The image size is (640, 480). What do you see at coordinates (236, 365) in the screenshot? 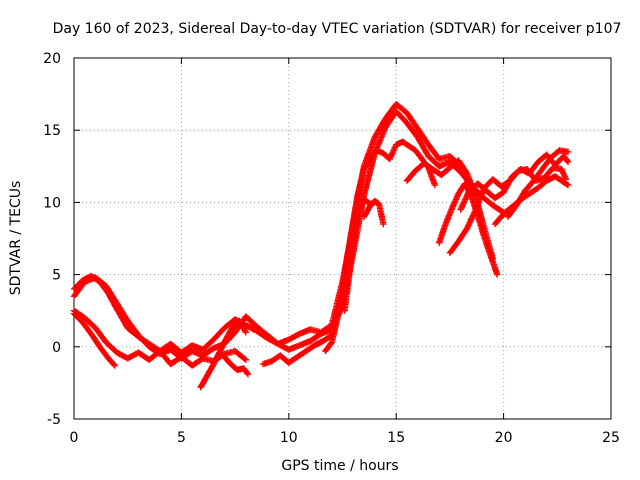
I see `series-sat-f` at bounding box center [236, 365].